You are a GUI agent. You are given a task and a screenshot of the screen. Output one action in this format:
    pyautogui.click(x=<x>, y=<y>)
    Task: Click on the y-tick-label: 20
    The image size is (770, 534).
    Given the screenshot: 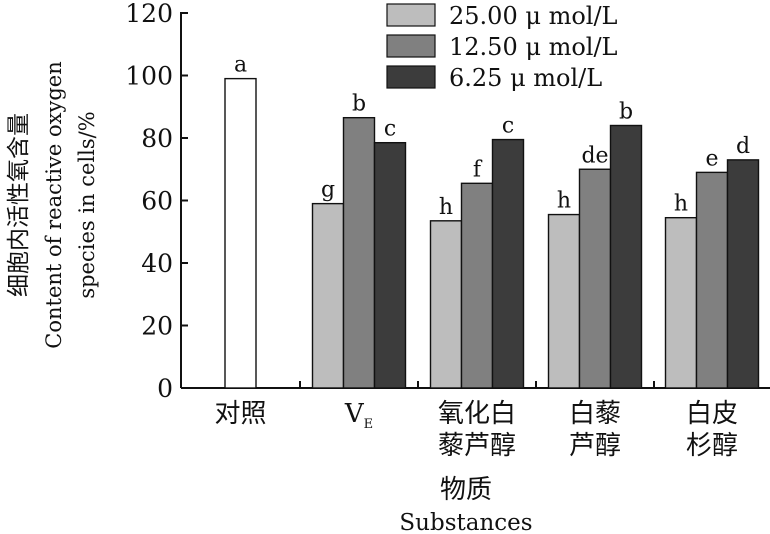 What is the action you would take?
    pyautogui.click(x=157, y=326)
    